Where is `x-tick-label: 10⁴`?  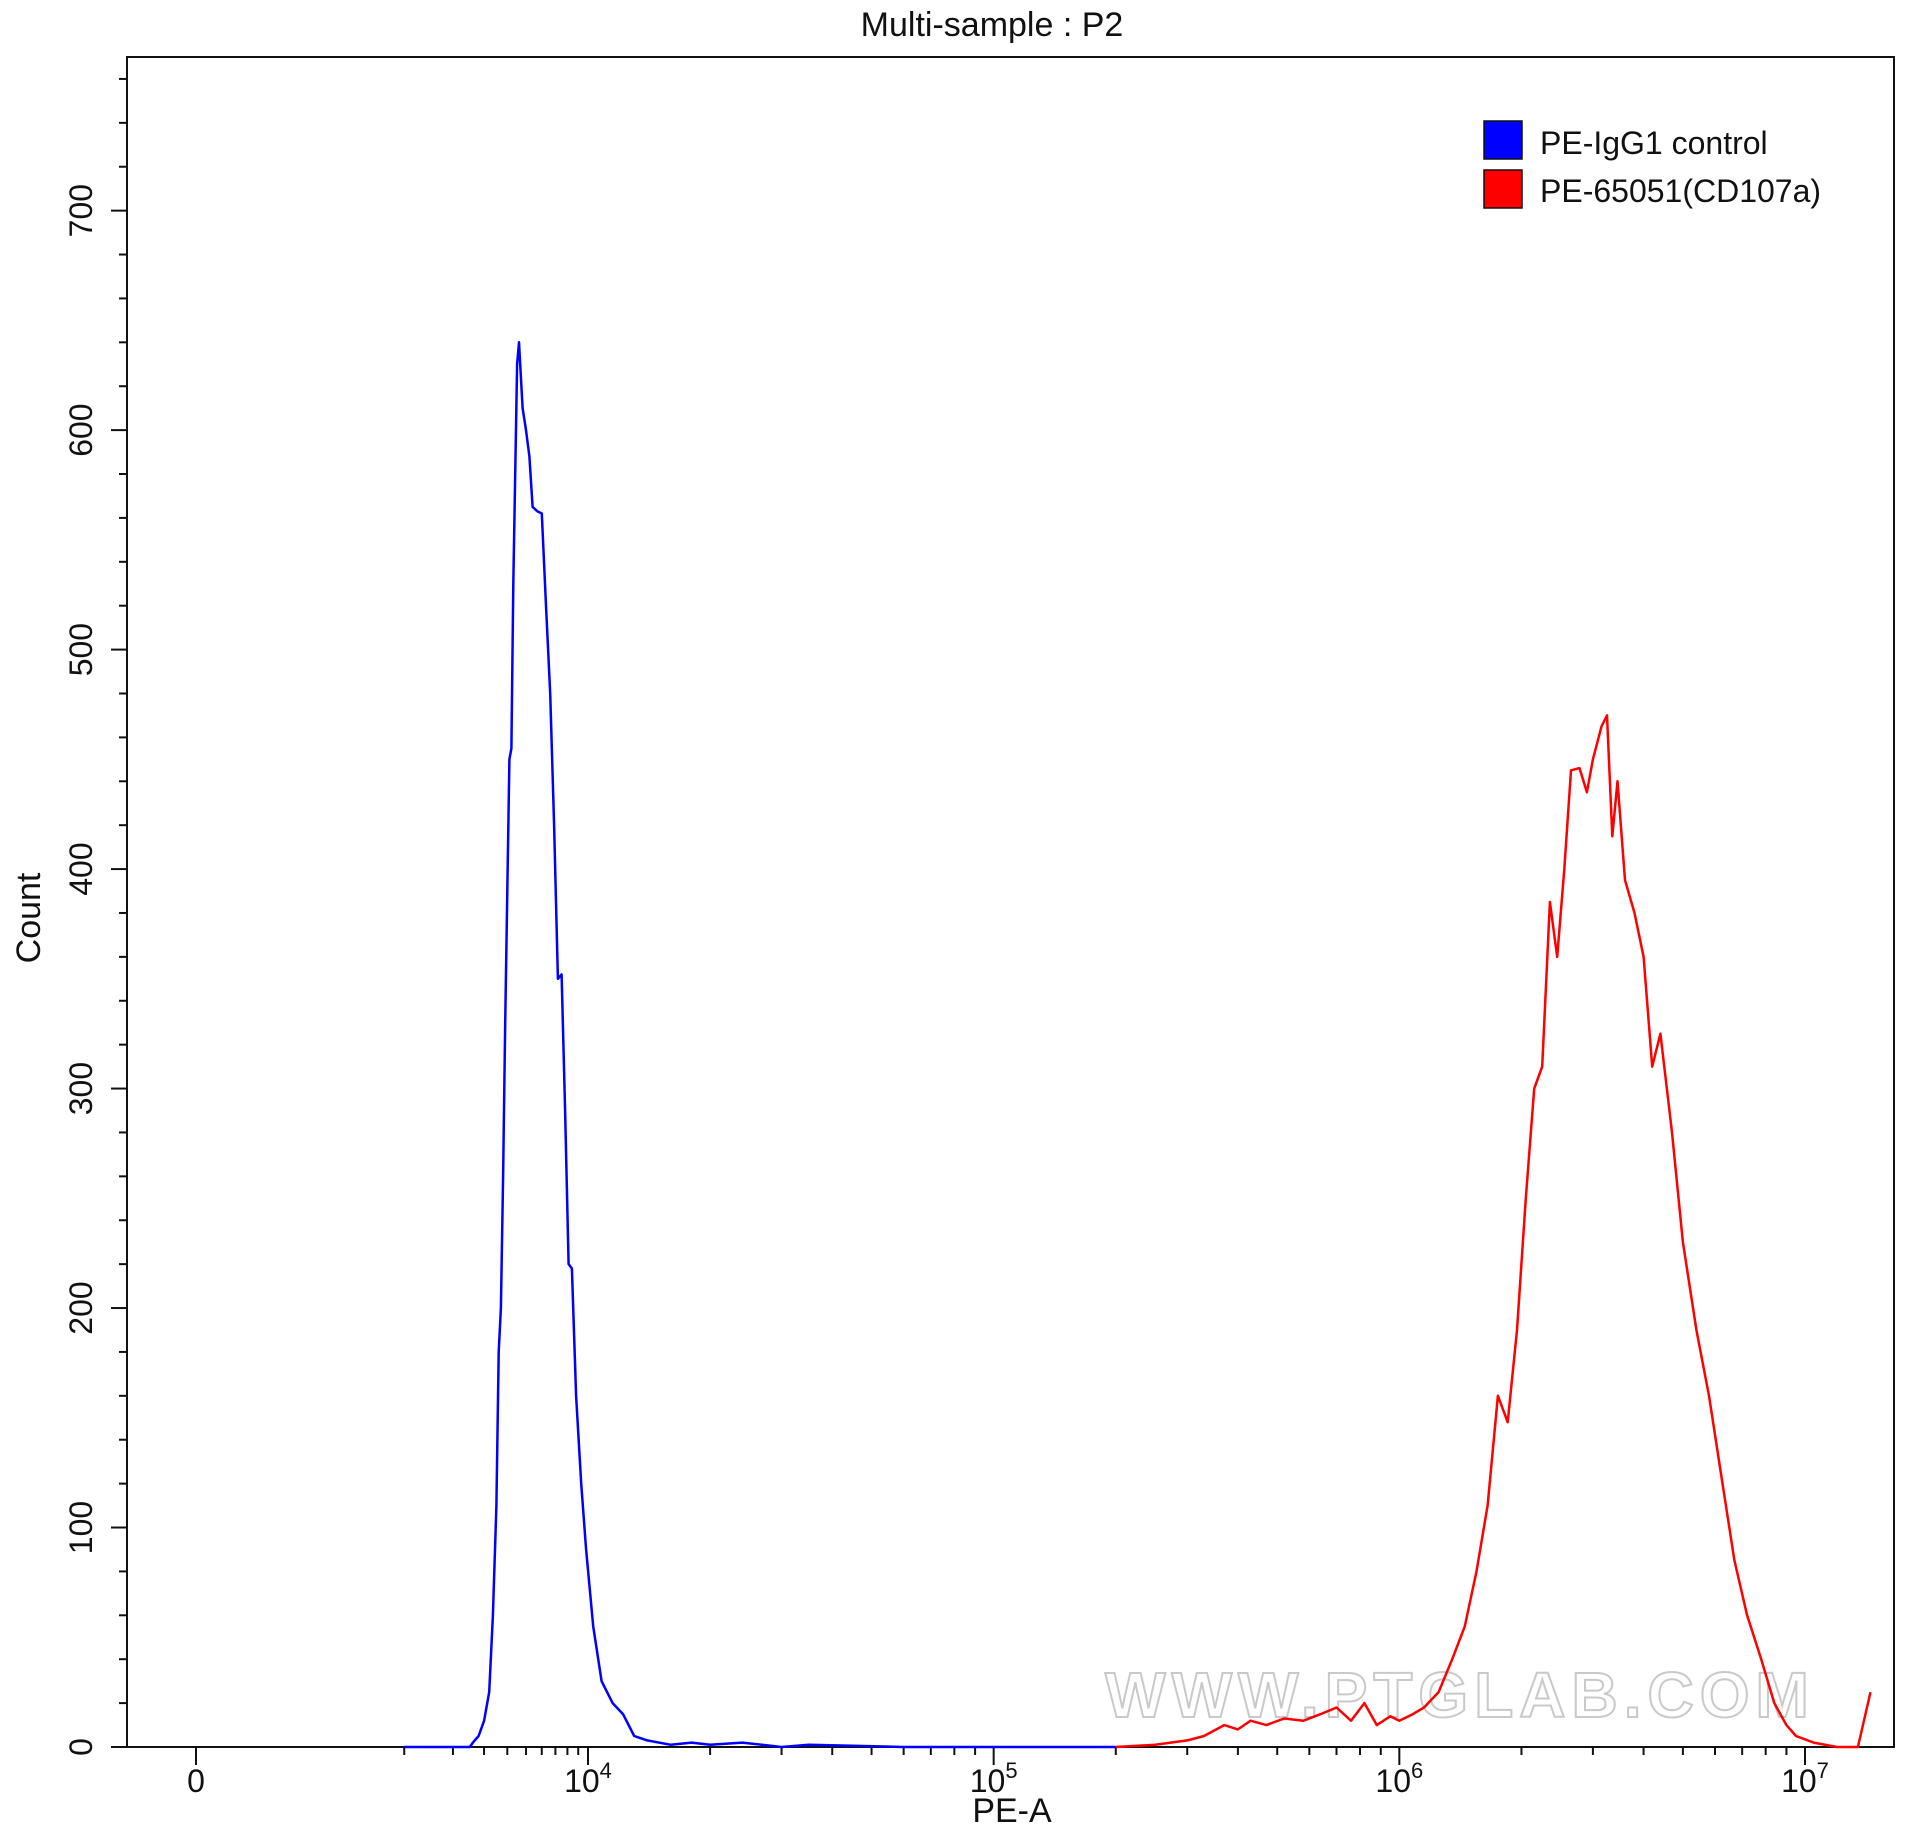 x-tick-label: 10⁴ is located at coordinates (588, 1778).